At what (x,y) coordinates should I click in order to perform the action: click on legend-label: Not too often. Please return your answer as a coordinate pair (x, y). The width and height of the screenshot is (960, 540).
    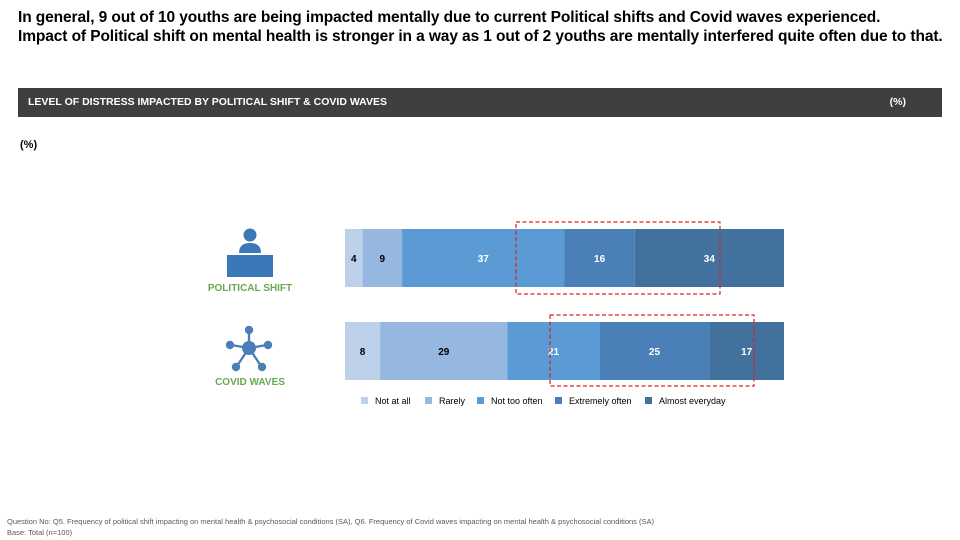
    Looking at the image, I should click on (517, 401).